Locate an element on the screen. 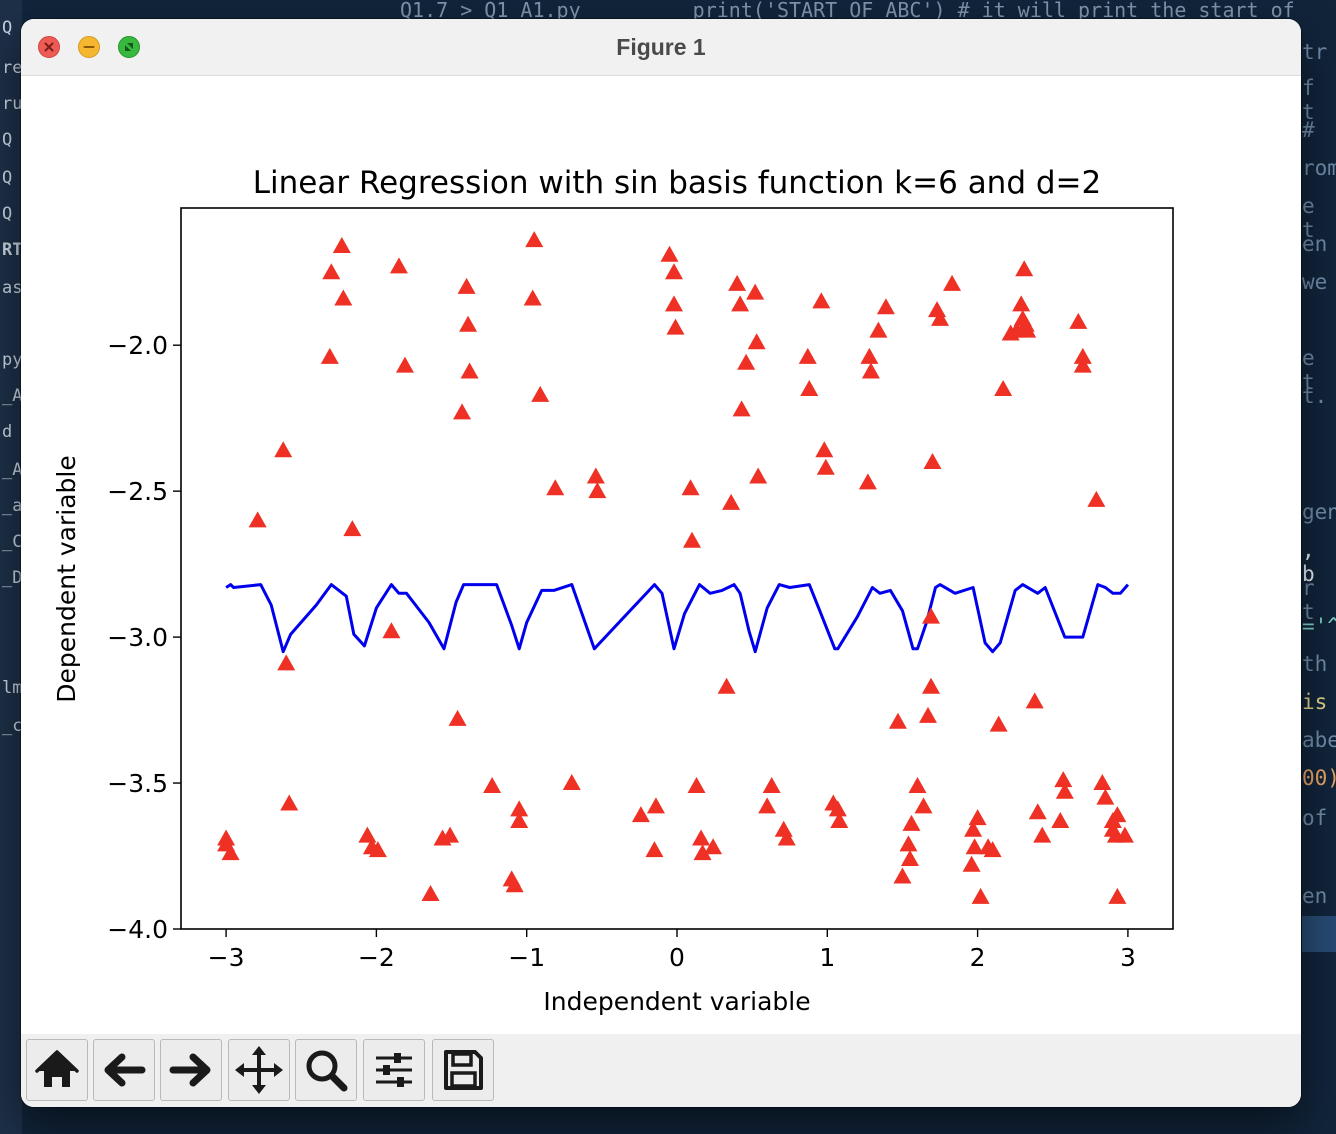 The height and width of the screenshot is (1134, 1336). pan-button is located at coordinates (259, 1070).